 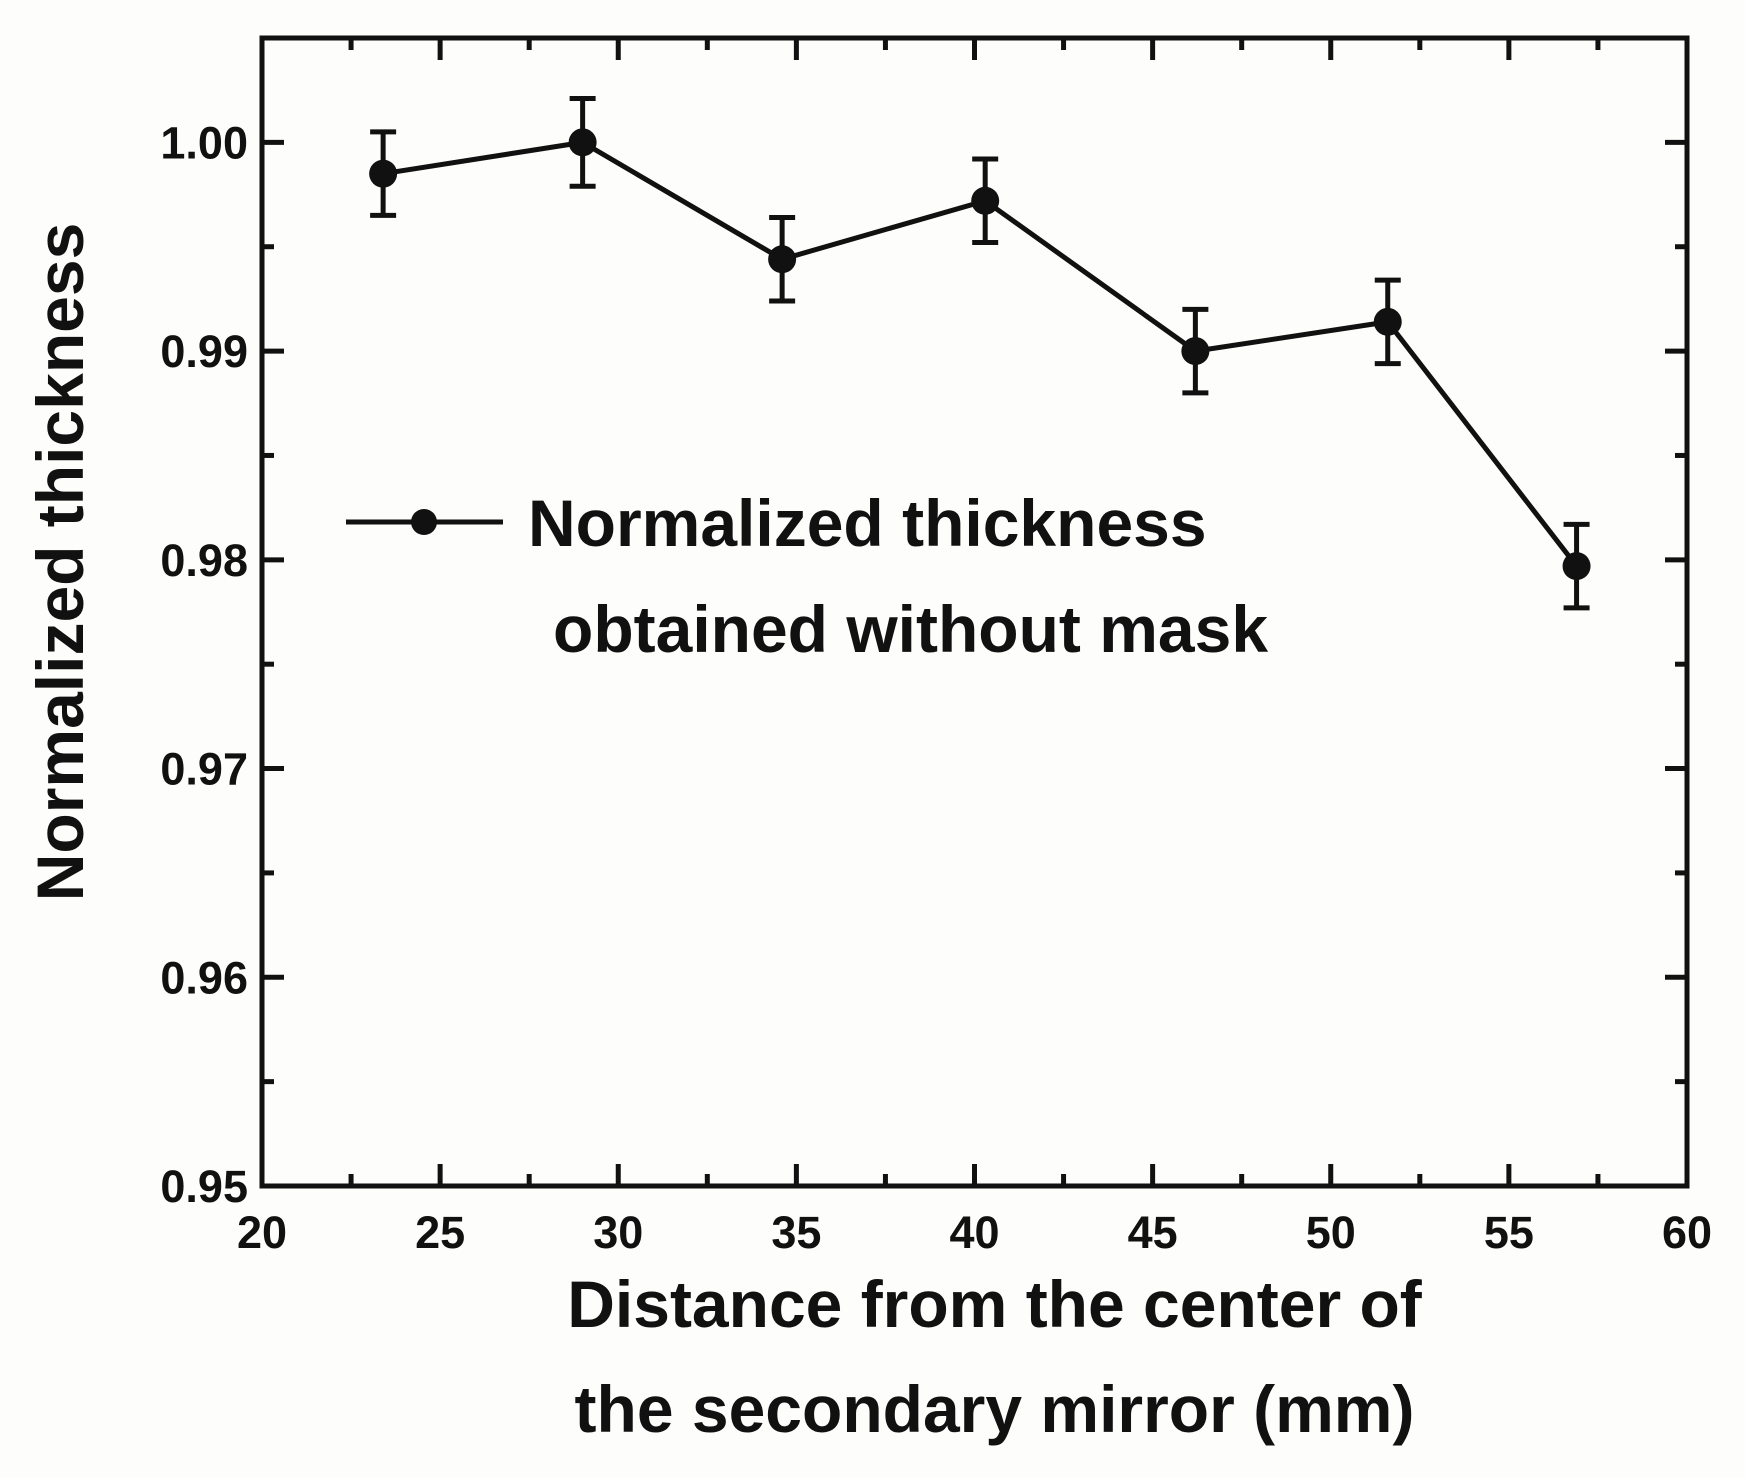 I want to click on x-tick-labels: 20 25 30 35 40 45 50 55 60, so click(x=974, y=1232).